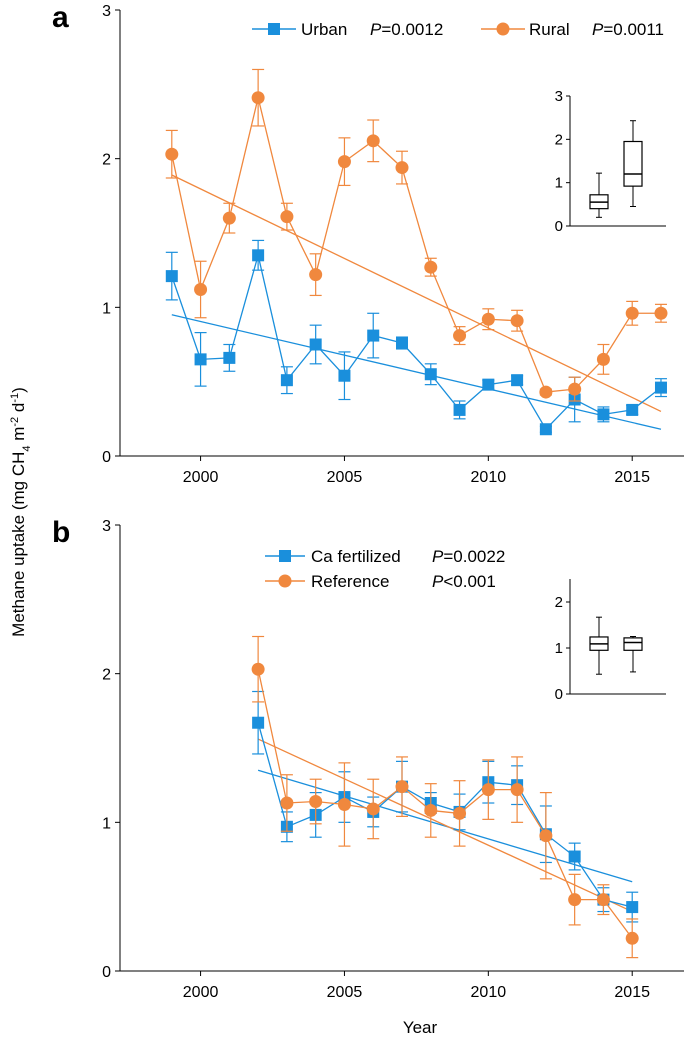 This screenshot has height=1040, width=694. I want to click on legend-p-number: =0.0022, so click(474, 556).